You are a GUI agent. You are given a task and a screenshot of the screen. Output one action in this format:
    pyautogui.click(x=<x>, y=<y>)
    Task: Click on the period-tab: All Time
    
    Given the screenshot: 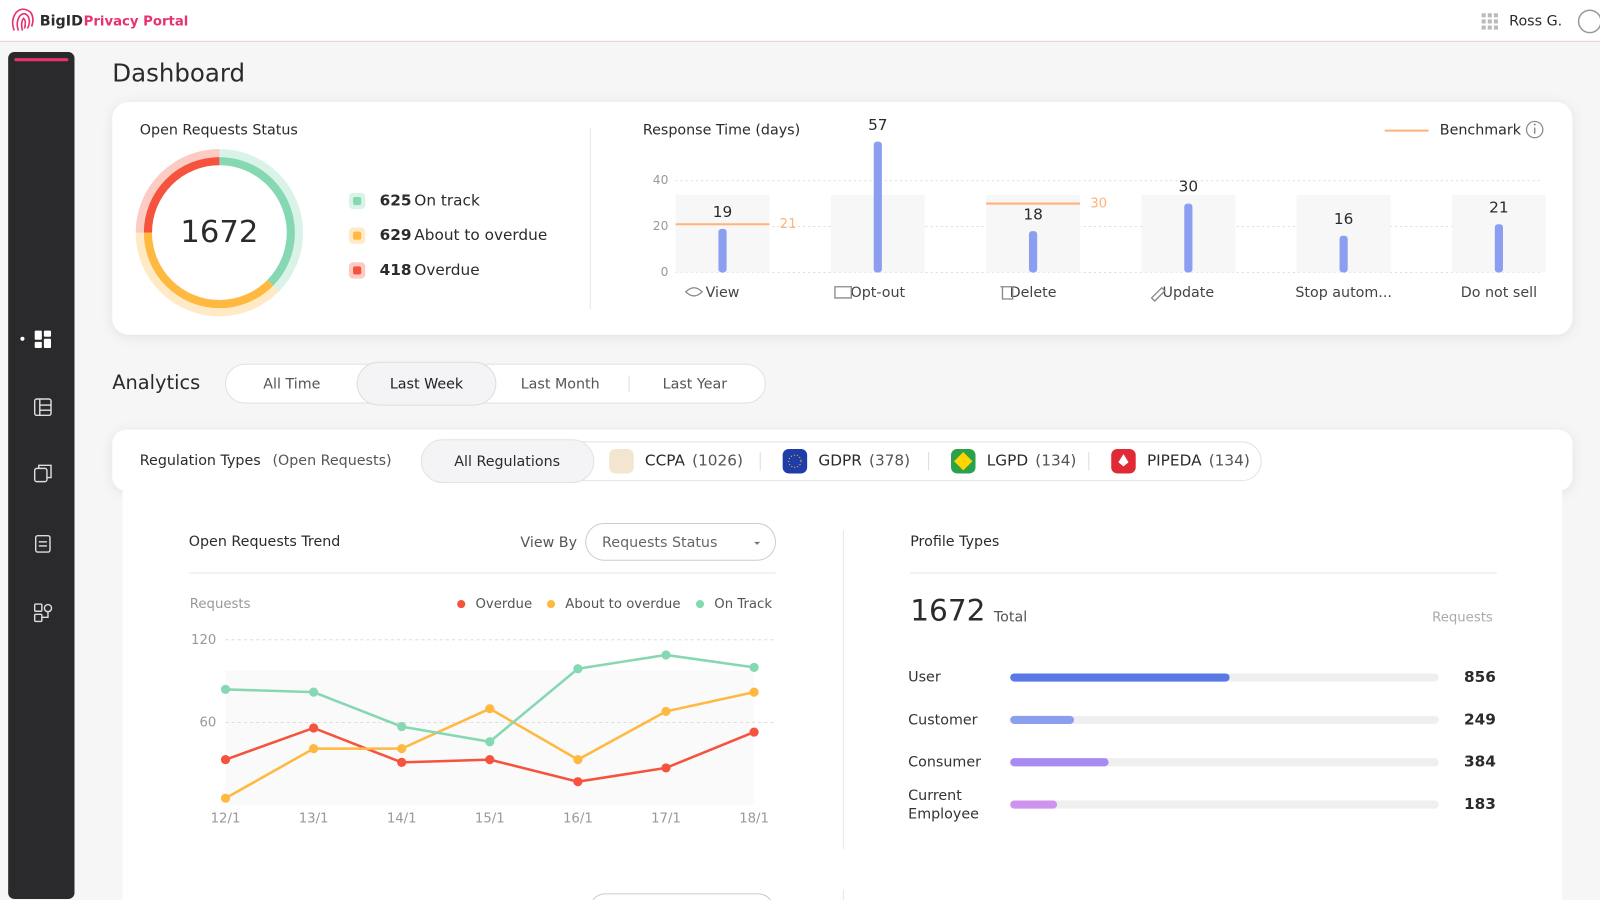 What is the action you would take?
    pyautogui.click(x=291, y=385)
    